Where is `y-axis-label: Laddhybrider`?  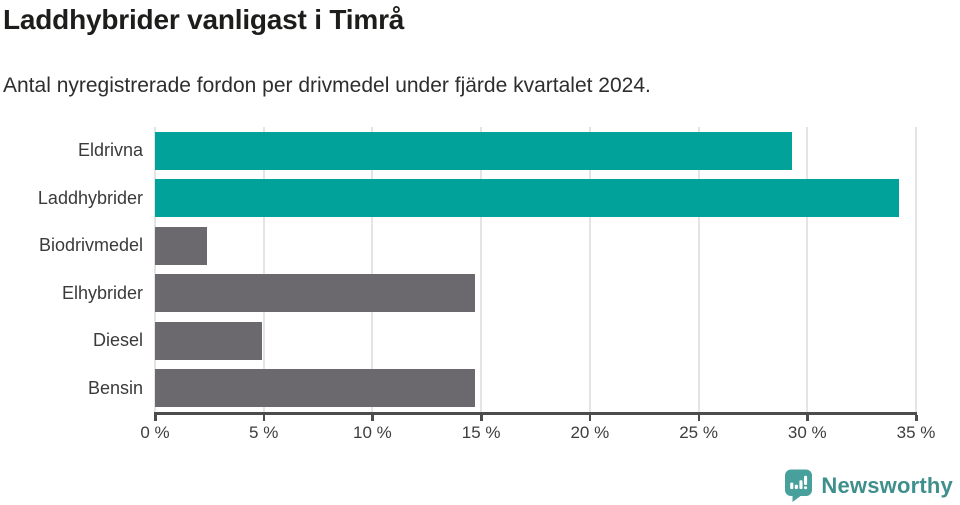 y-axis-label: Laddhybrider is located at coordinates (90, 197).